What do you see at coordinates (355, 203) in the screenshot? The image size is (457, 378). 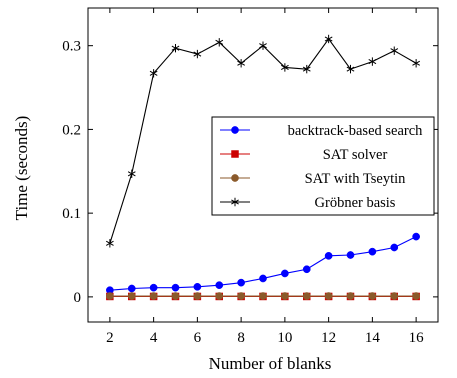 I see `legend-label: Gröbner basis` at bounding box center [355, 203].